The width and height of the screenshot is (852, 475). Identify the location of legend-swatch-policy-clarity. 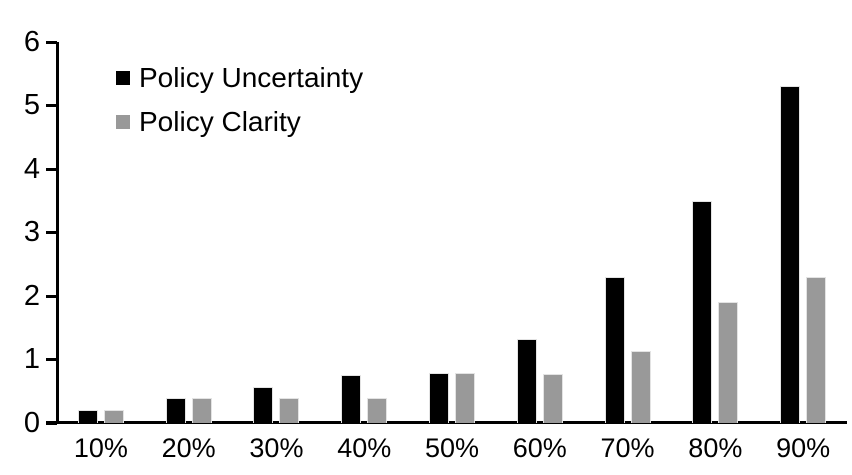
(123, 122).